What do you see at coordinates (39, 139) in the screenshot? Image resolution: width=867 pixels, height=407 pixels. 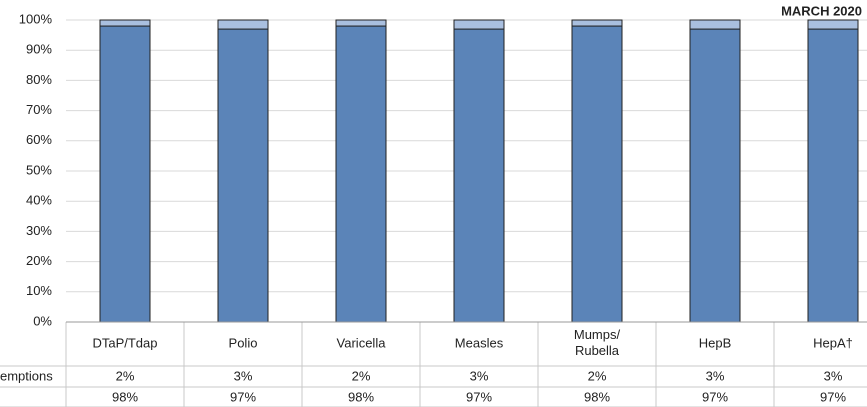 I see `y-tick-label: 60%` at bounding box center [39, 139].